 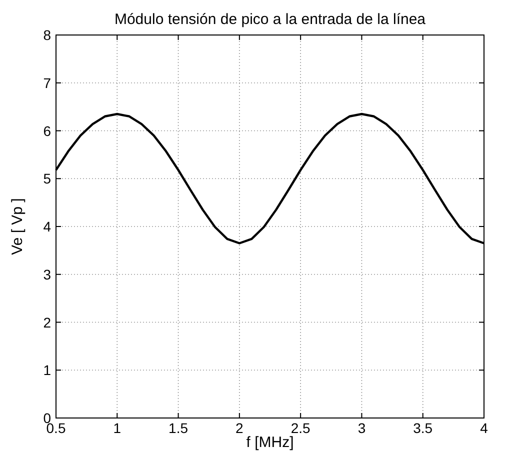 What do you see at coordinates (240, 428) in the screenshot?
I see `x-tick-label: 2` at bounding box center [240, 428].